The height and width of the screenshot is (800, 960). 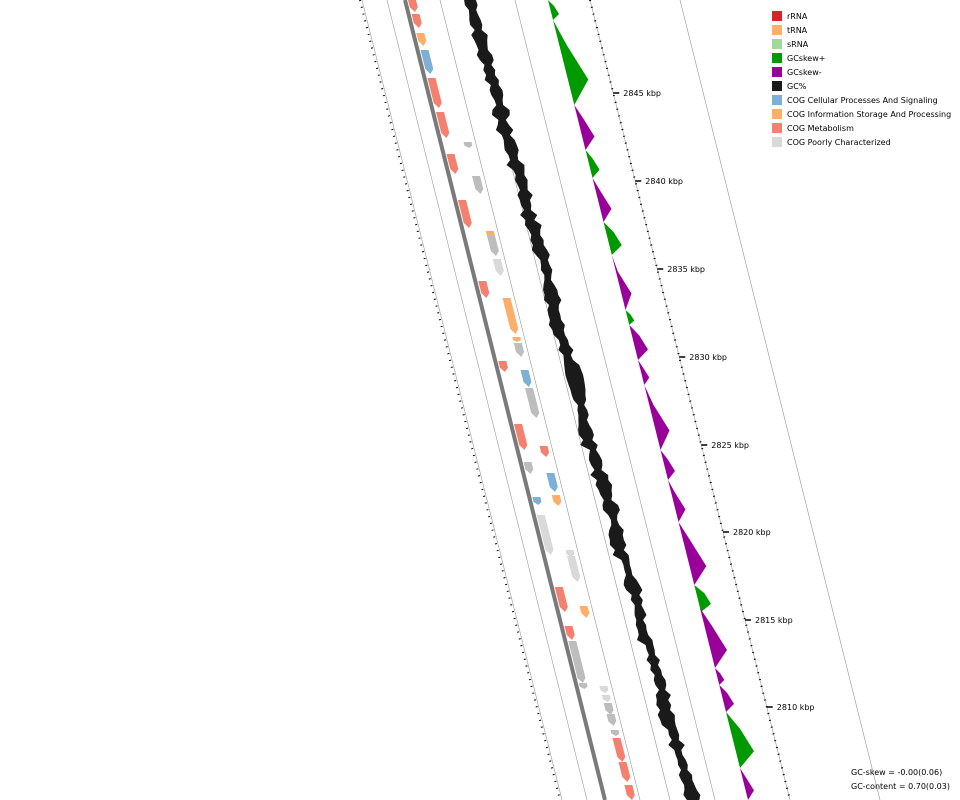 I want to click on legend-label: tRNA, so click(x=797, y=30).